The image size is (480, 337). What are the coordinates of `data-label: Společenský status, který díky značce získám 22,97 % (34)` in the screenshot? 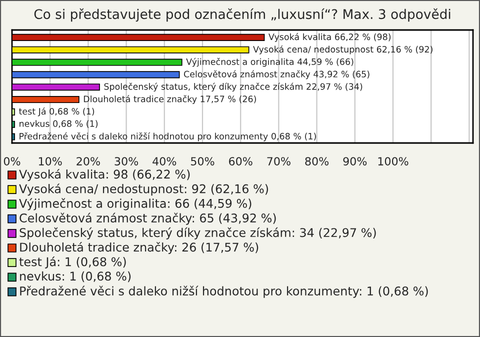 It's located at (233, 87).